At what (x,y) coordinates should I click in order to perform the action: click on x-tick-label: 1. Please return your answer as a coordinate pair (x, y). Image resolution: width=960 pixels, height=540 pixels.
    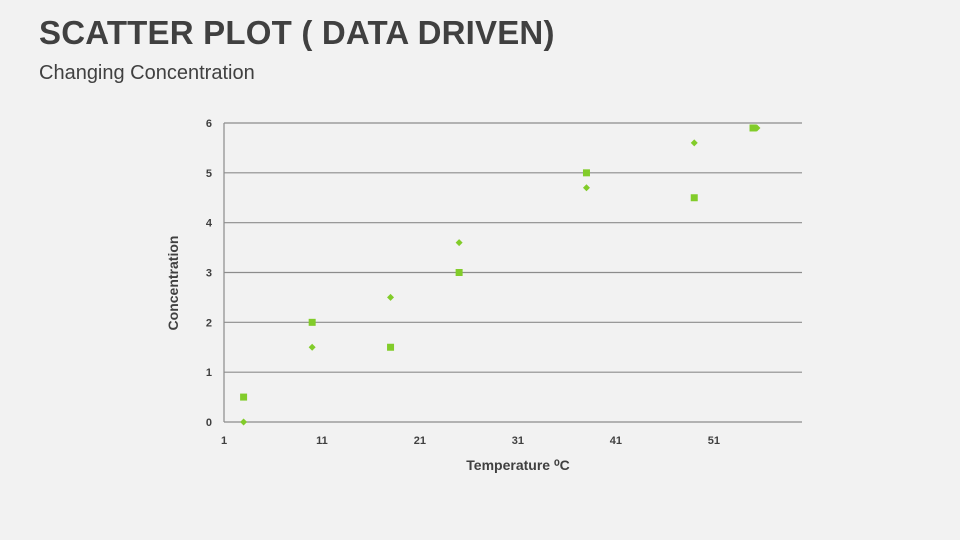
    Looking at the image, I should click on (224, 441).